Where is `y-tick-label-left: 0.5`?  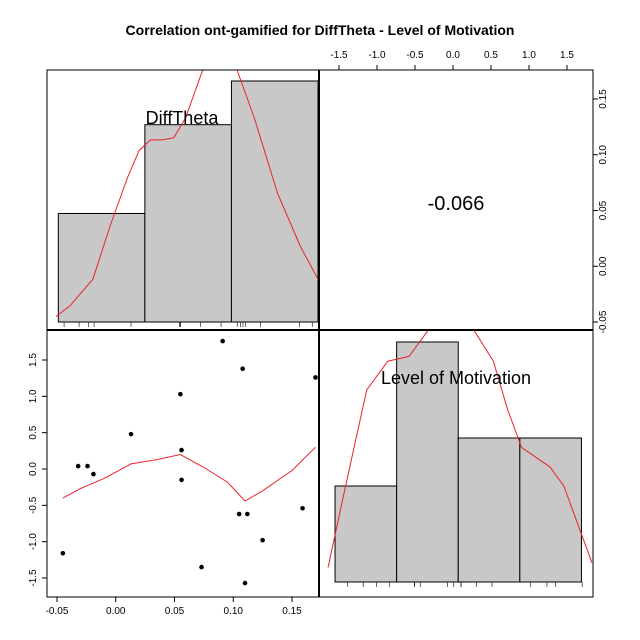 y-tick-label-left: 0.5 is located at coordinates (33, 432).